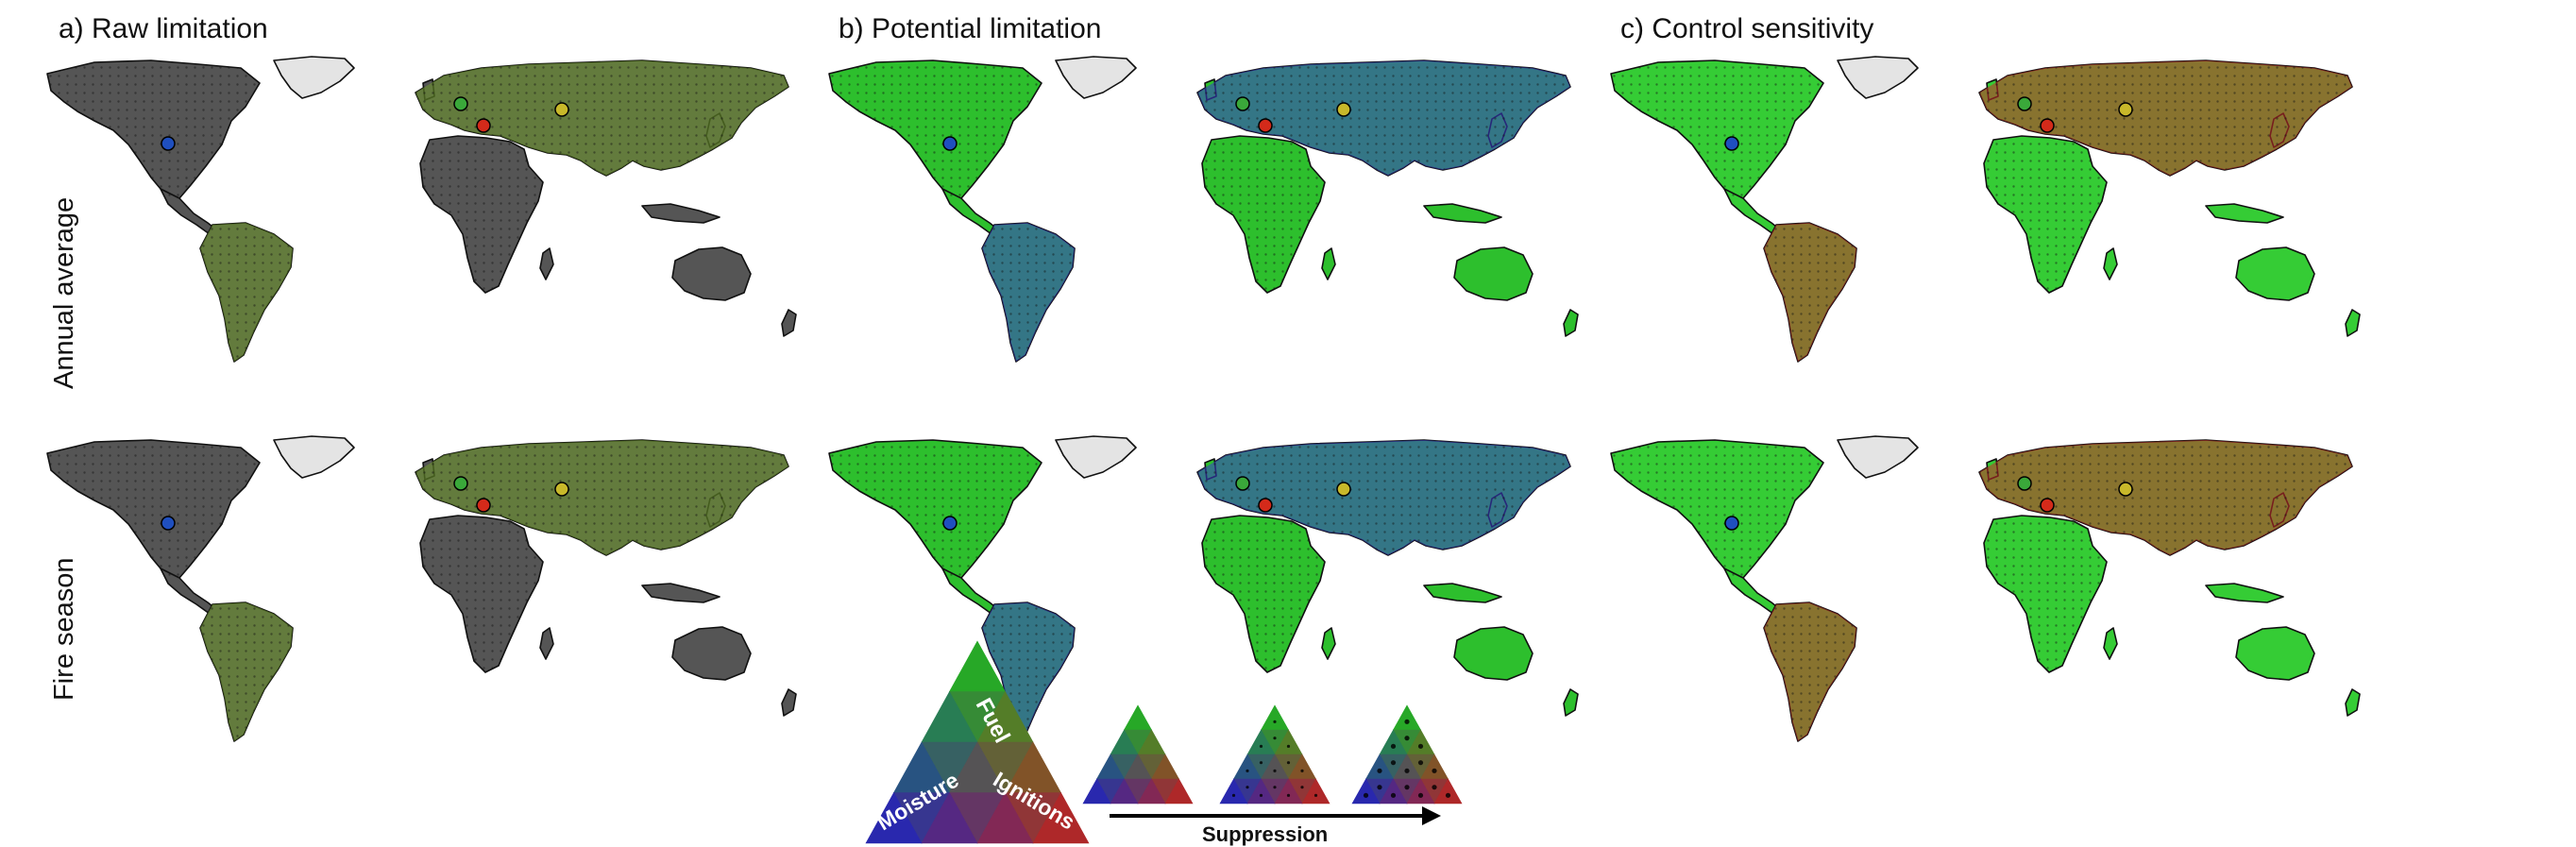 This screenshot has height=847, width=2576. I want to click on map-potential-limitation-annual, so click(1203, 209).